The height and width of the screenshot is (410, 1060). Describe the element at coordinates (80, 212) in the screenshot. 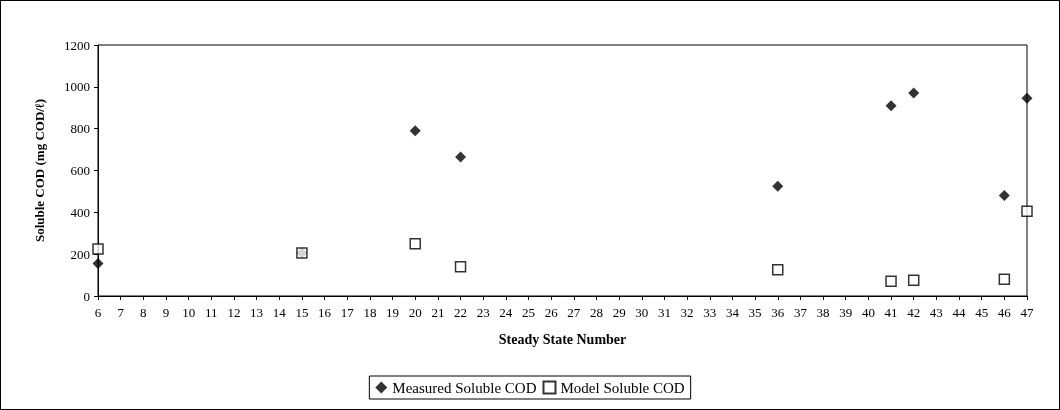

I see `y-tick-label: 400` at that location.